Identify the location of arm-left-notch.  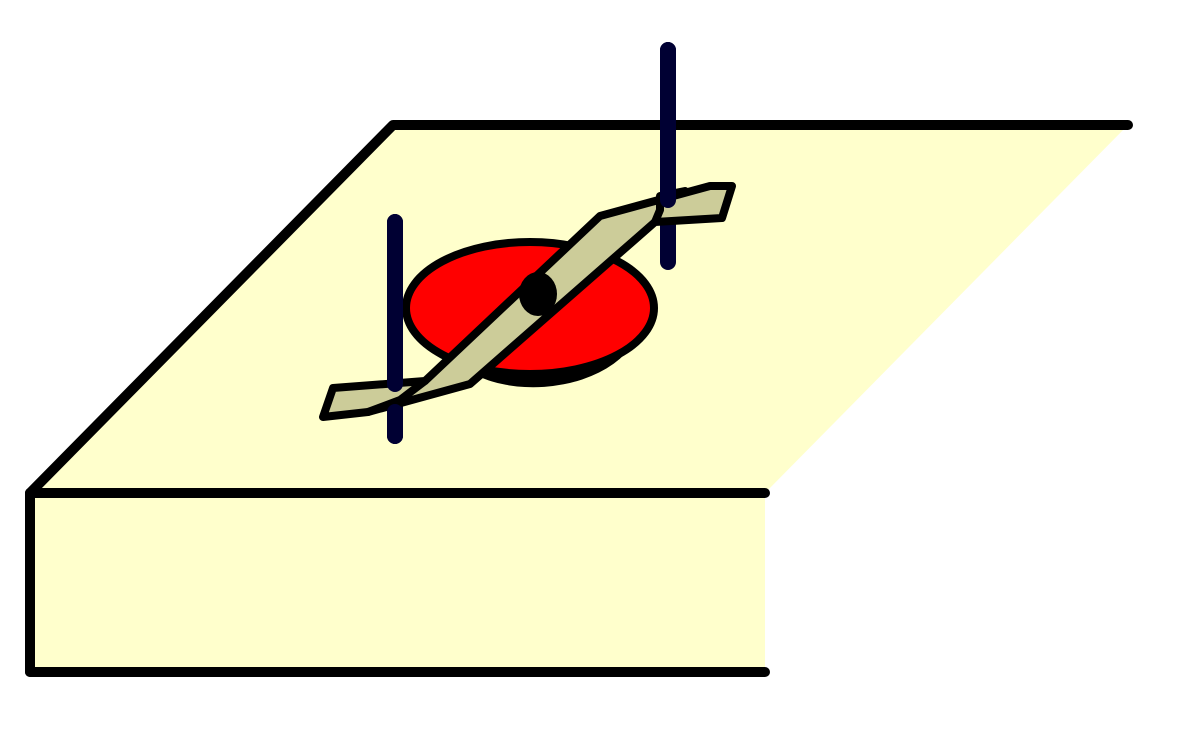
(396, 396).